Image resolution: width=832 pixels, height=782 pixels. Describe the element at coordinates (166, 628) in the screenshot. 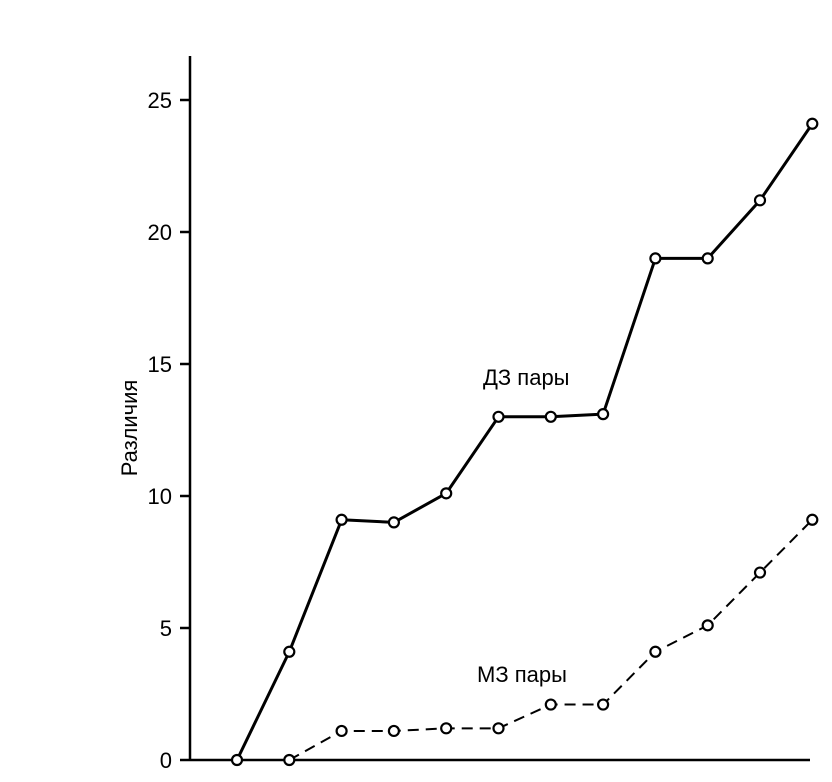

I see `y-tick-label: 5` at that location.